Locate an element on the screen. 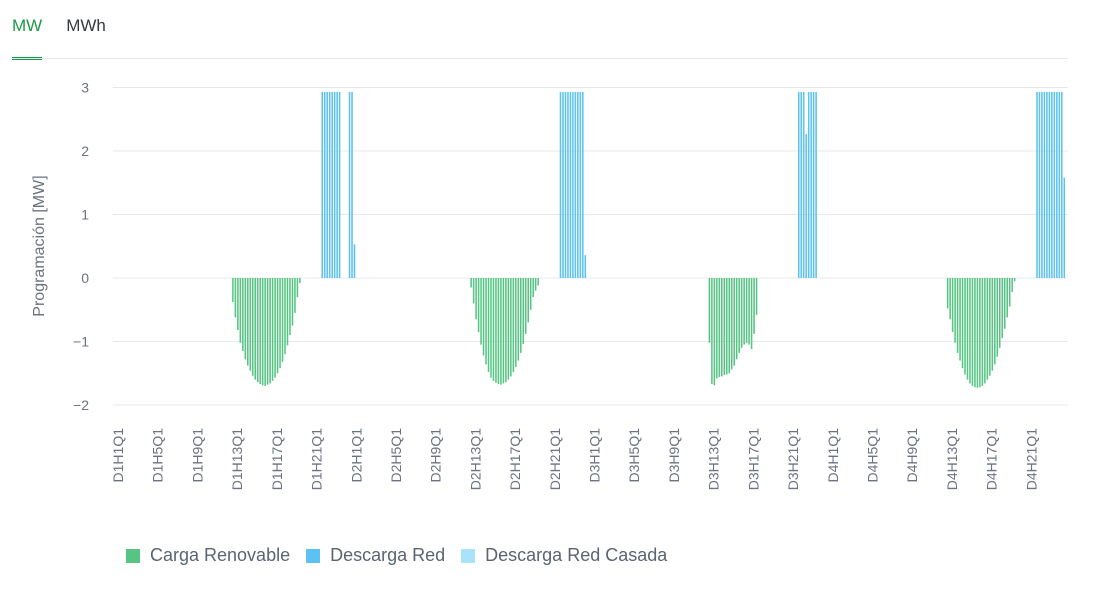 This screenshot has height=590, width=1113. legend-item-descarga-red-casada: Descarga Red Casada is located at coordinates (564, 555).